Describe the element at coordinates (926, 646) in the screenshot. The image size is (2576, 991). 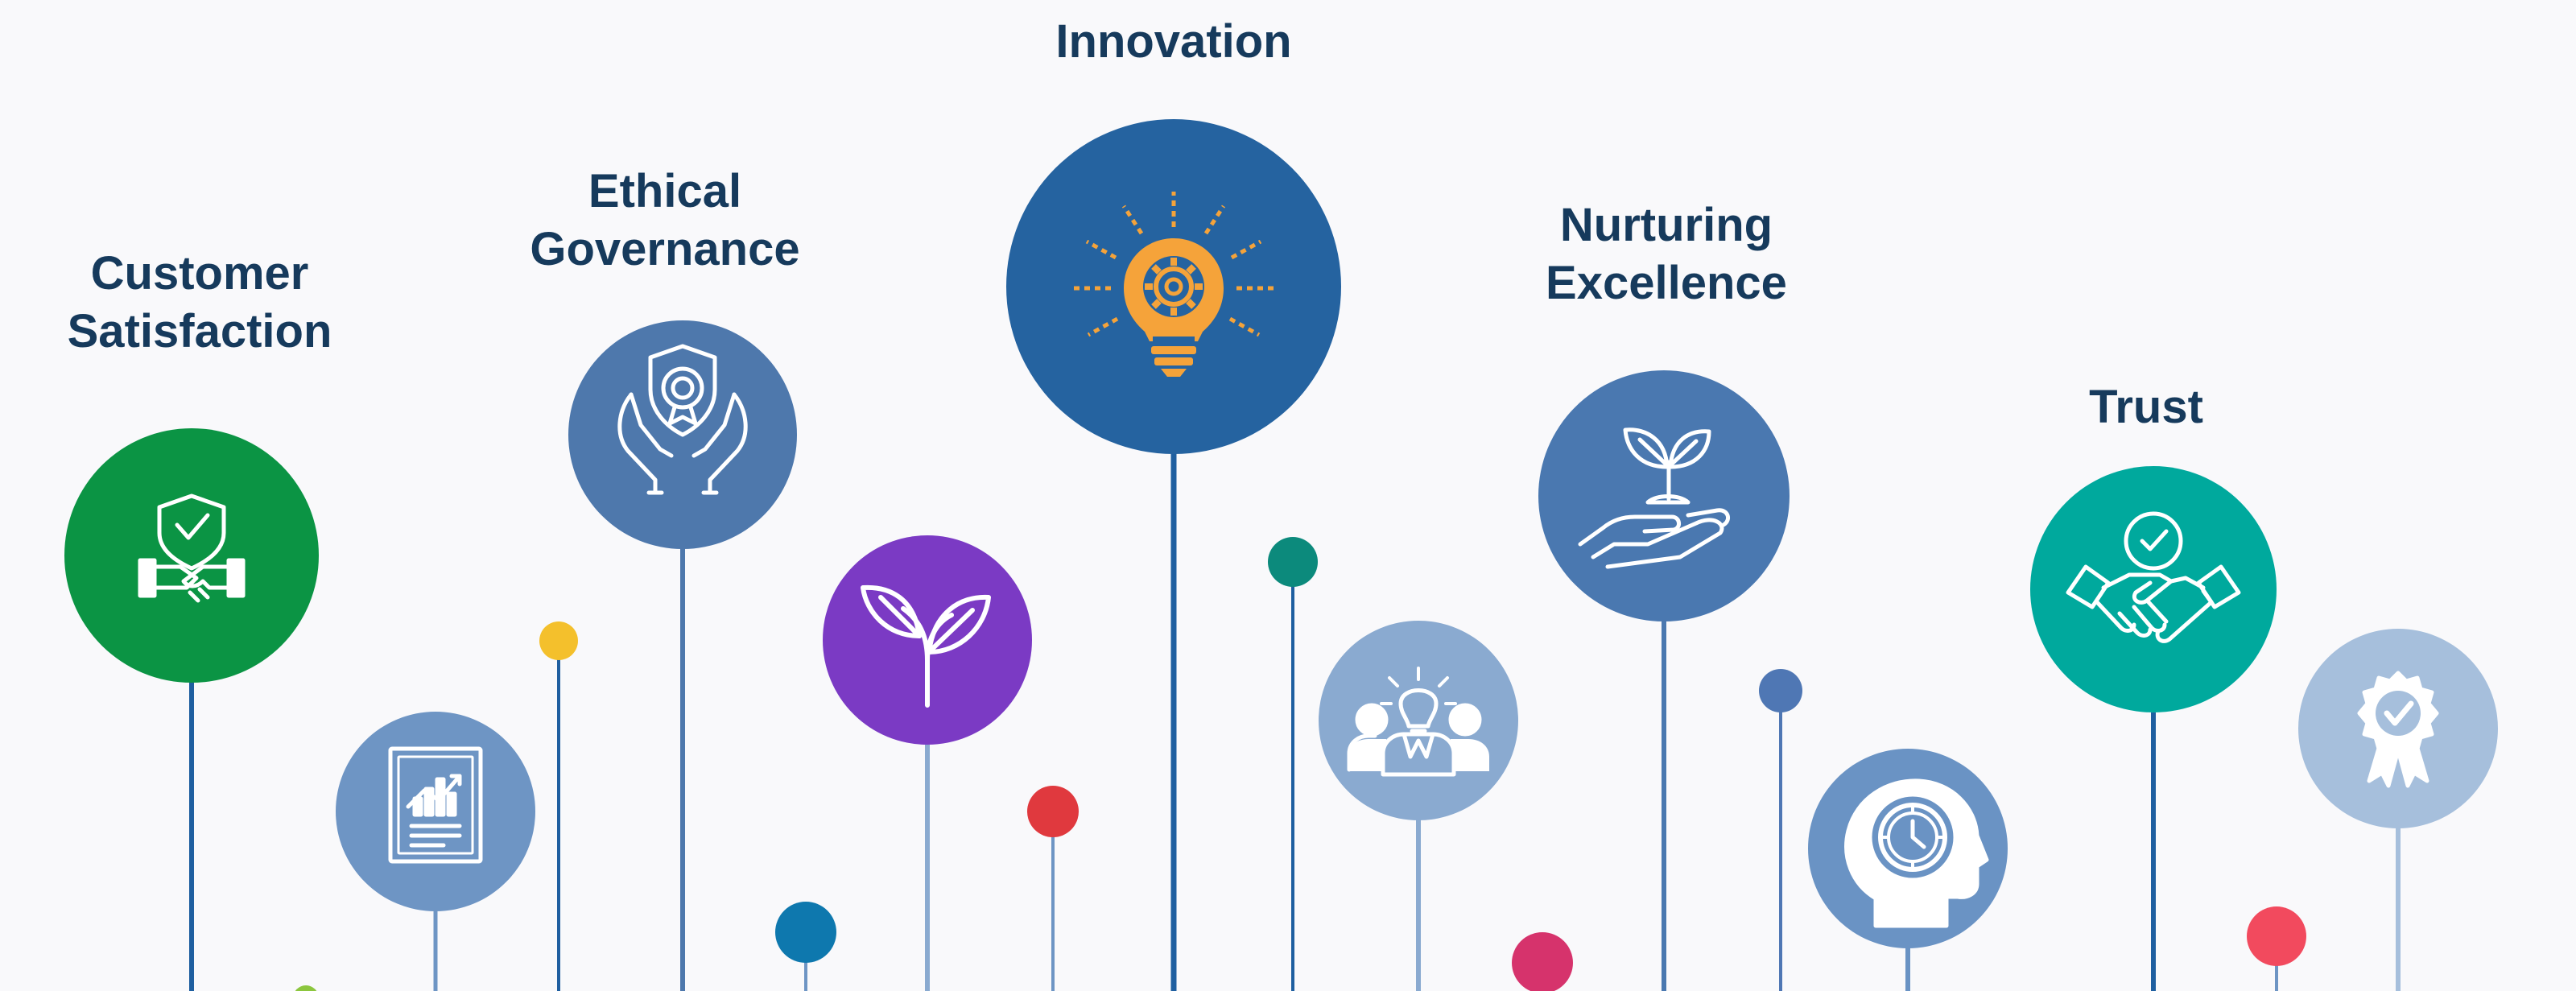
I see `leaf-sprout-icon` at that location.